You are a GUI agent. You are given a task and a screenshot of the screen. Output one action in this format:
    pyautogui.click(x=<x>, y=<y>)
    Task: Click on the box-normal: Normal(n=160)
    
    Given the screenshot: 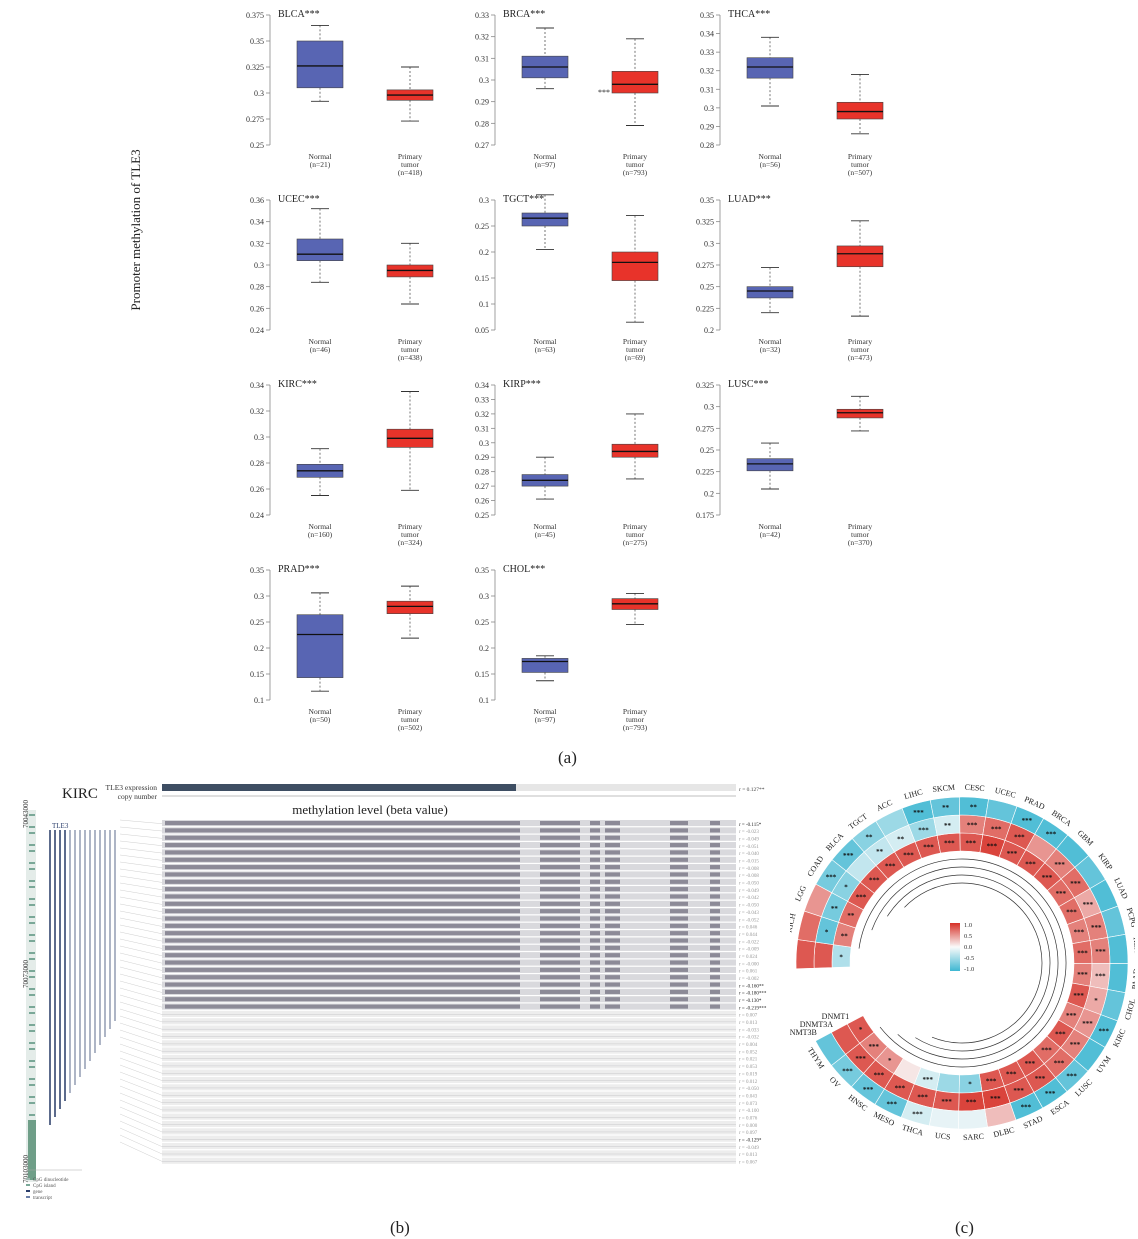 What is the action you would take?
    pyautogui.click(x=320, y=493)
    